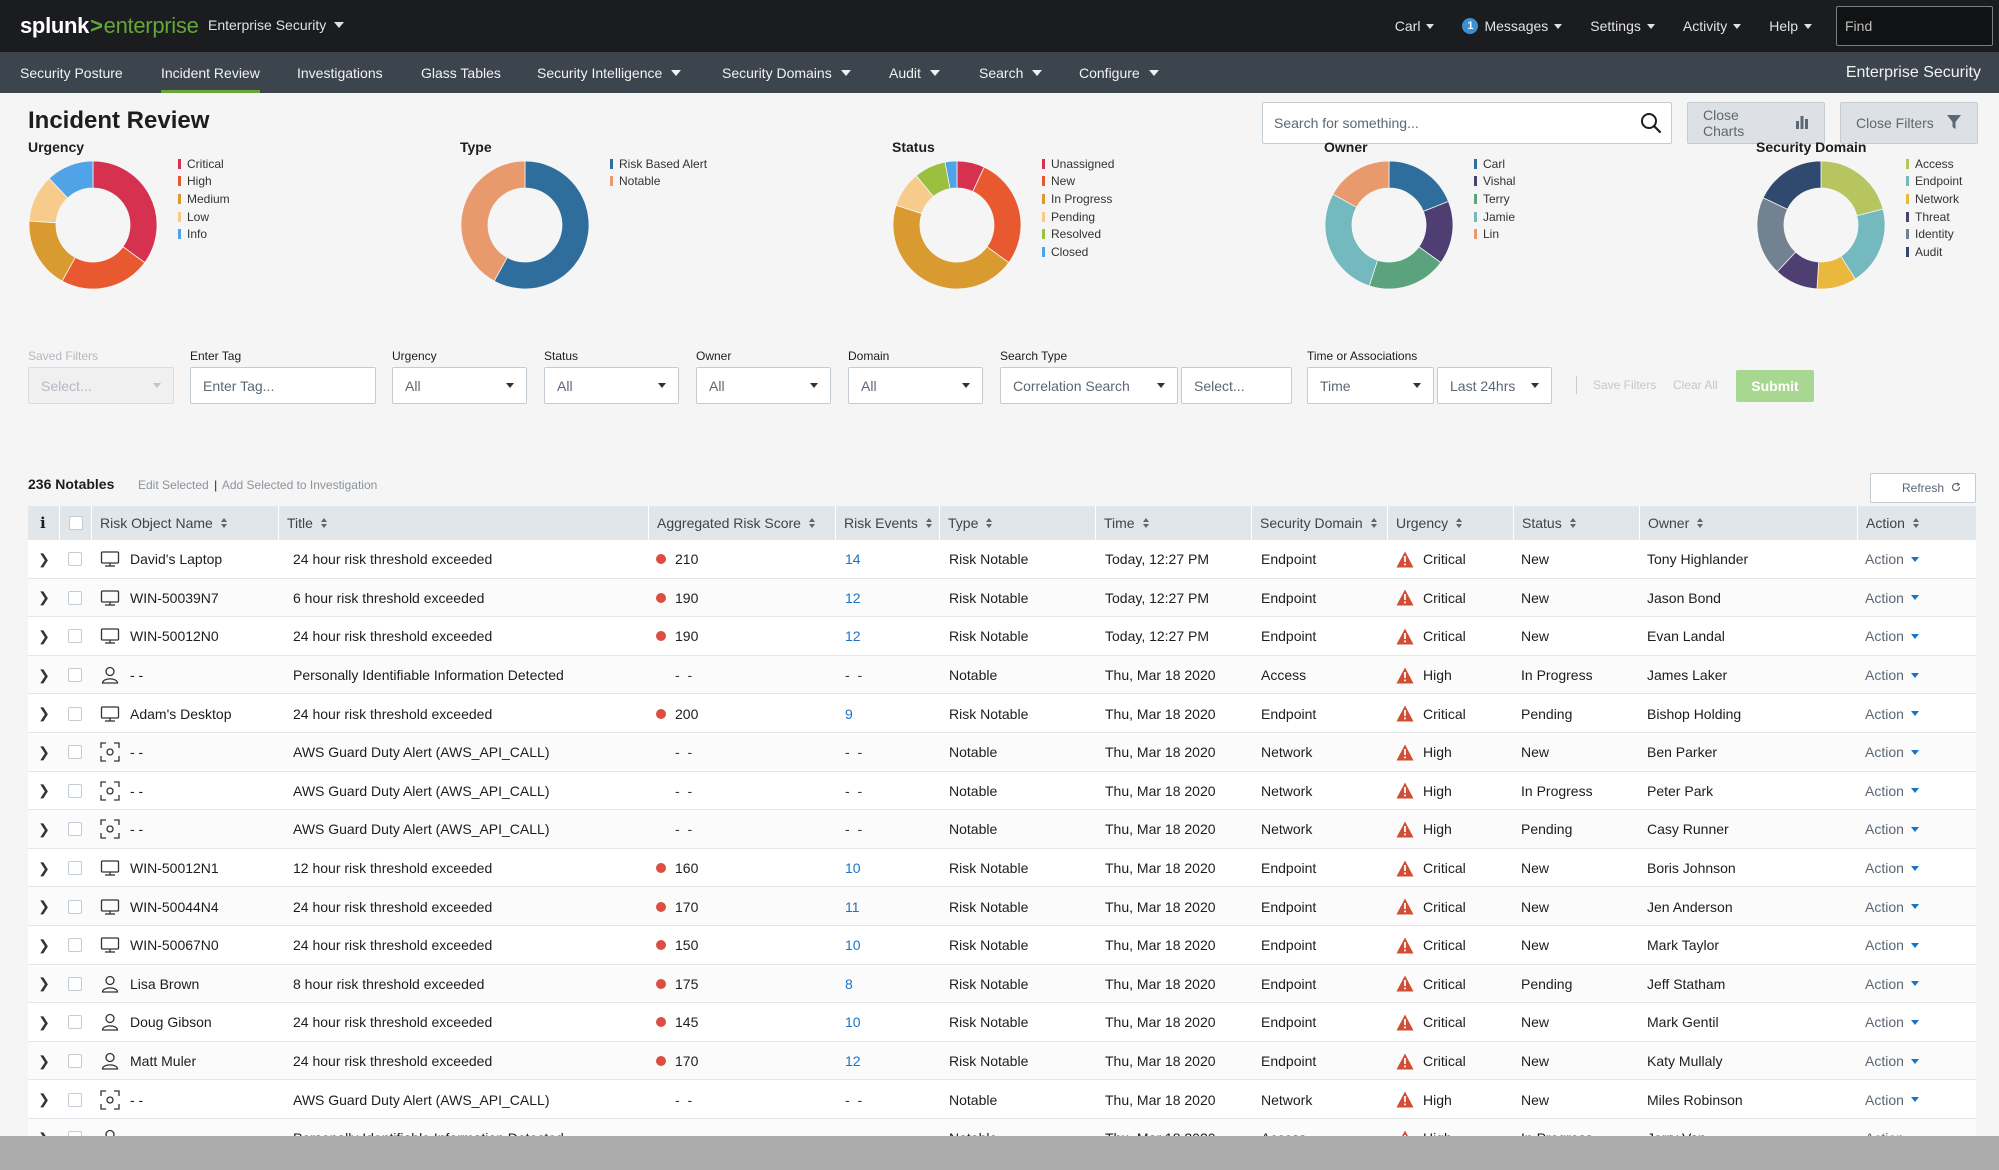  I want to click on column-header-risk-object: Risk Object Name, so click(184, 523).